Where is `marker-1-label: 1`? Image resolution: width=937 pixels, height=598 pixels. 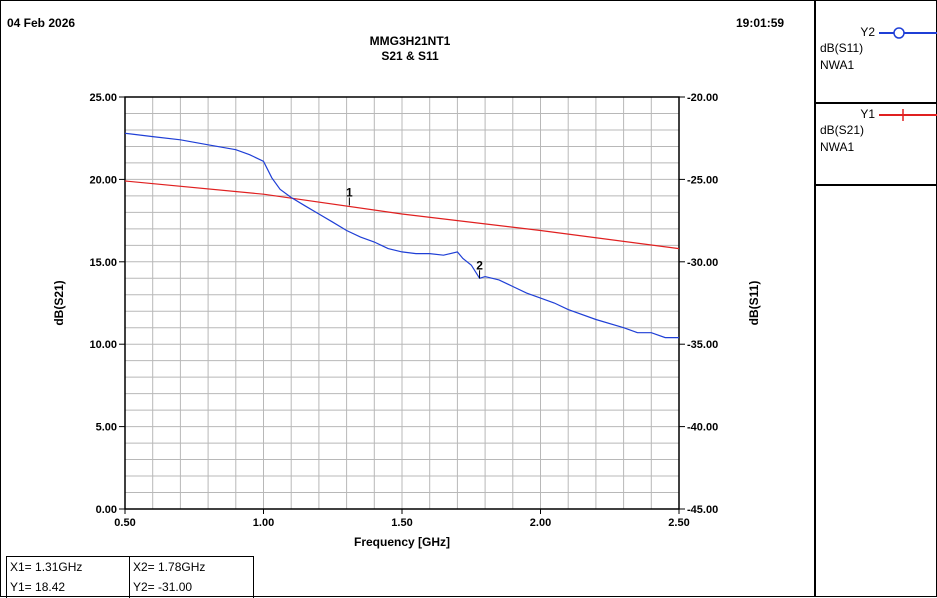
marker-1-label: 1 is located at coordinates (349, 192).